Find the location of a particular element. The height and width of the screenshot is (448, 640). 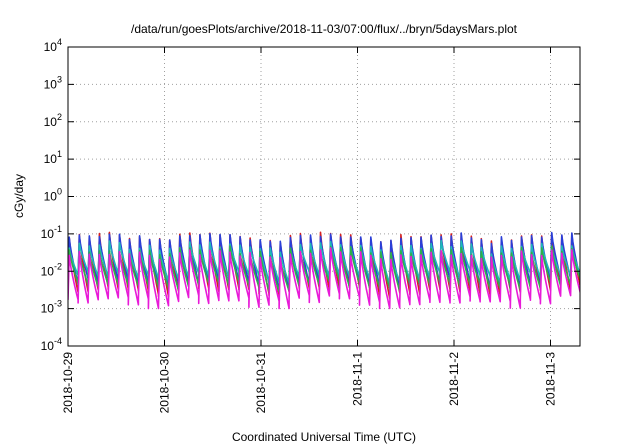

x-tick-label: 2018-11-2 is located at coordinates (454, 379).